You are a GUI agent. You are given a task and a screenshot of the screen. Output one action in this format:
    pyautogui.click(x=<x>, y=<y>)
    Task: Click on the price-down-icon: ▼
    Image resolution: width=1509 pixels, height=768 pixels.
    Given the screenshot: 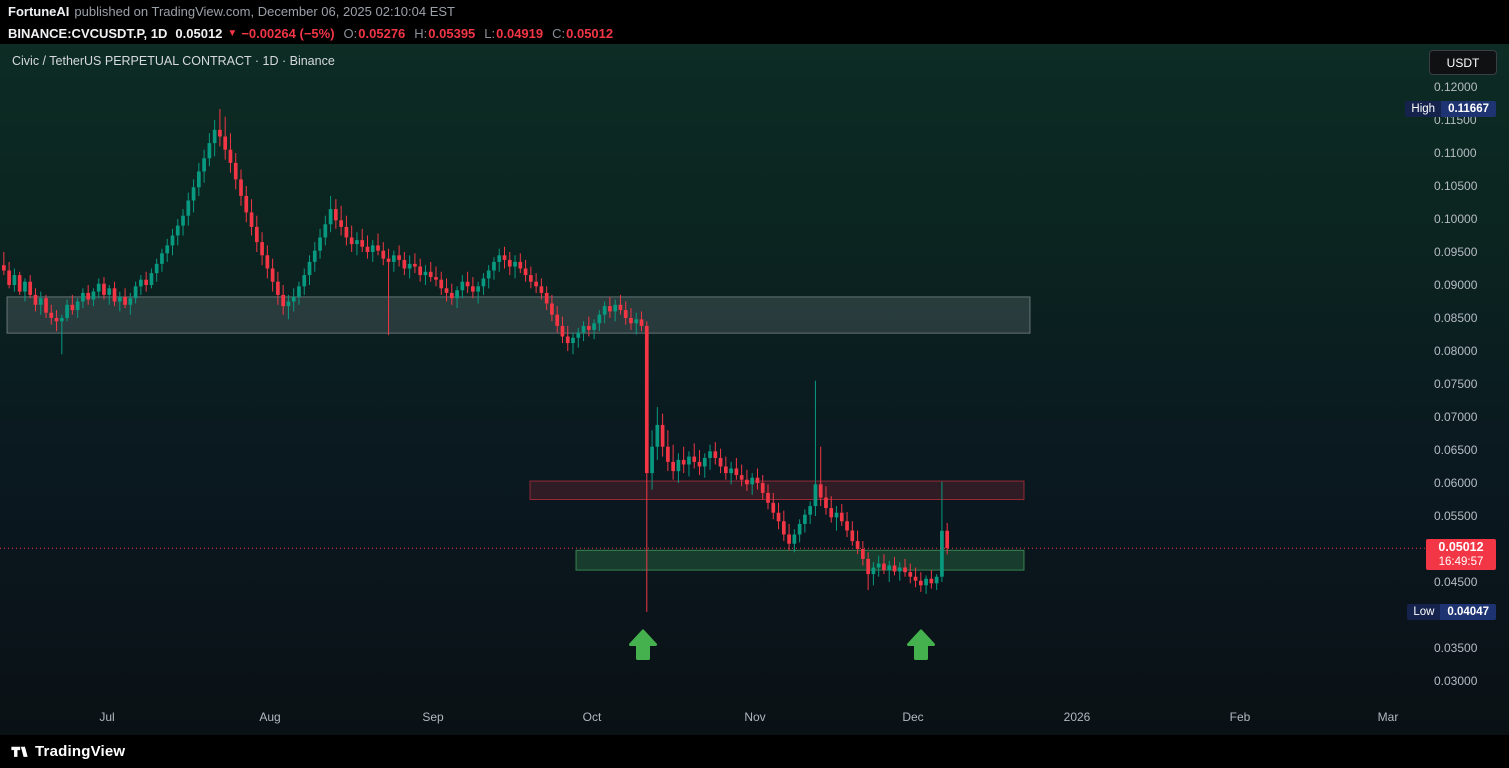 What is the action you would take?
    pyautogui.click(x=232, y=33)
    